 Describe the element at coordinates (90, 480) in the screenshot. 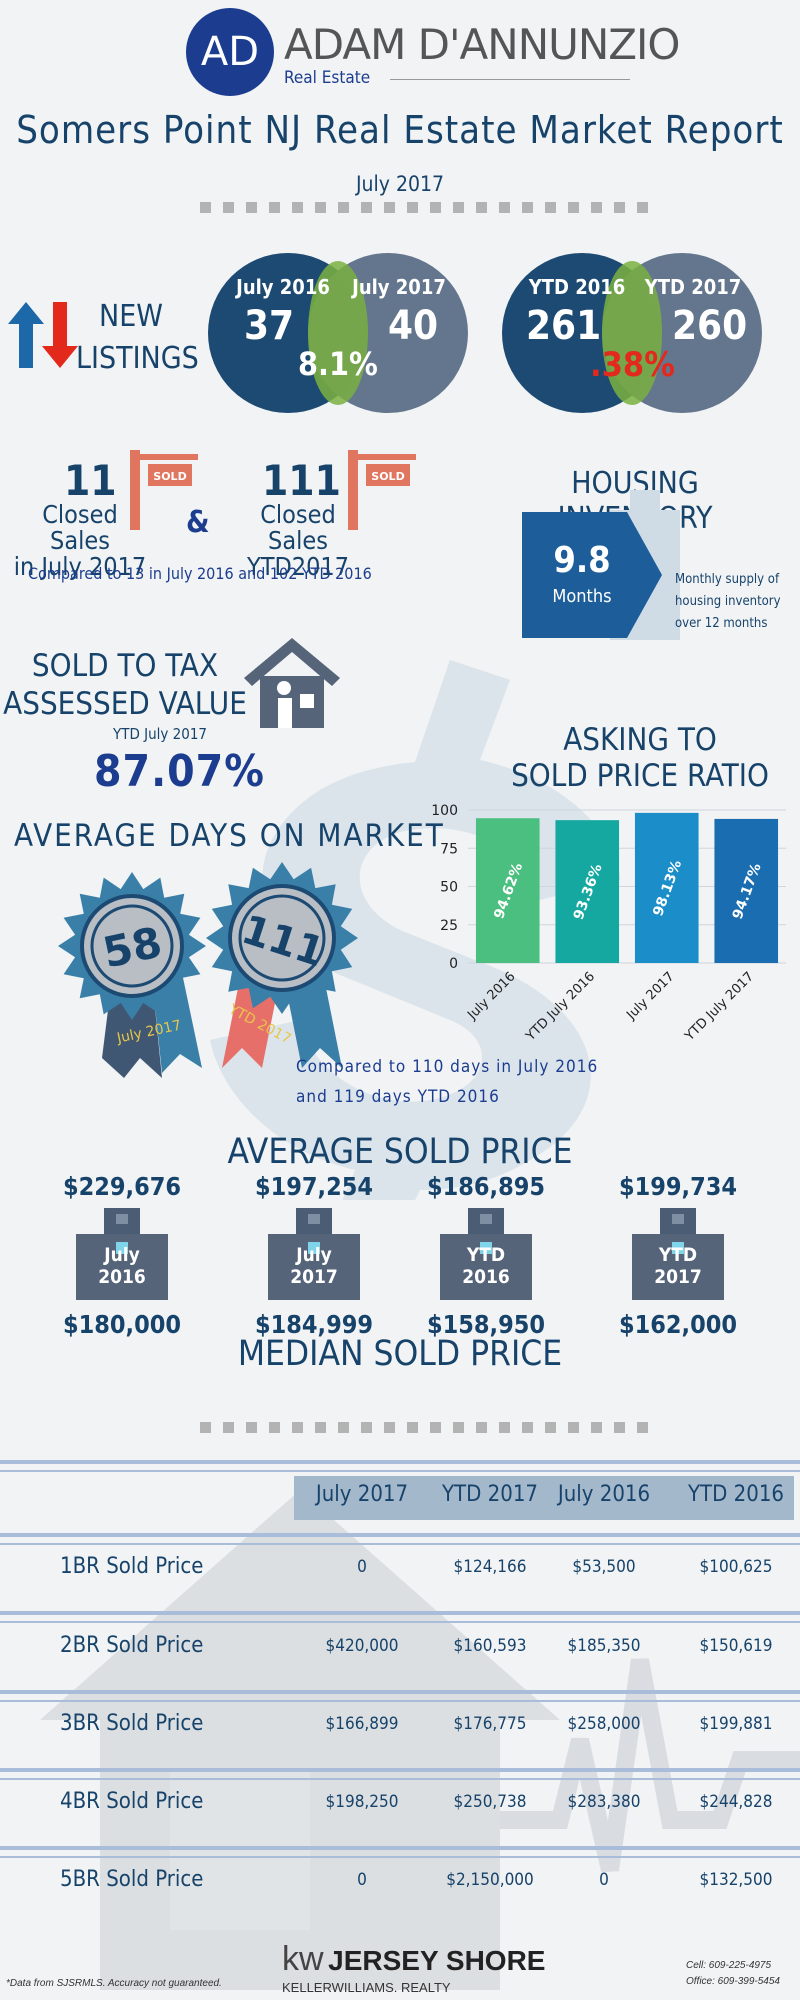

I see `closed-sales-month-value: 11` at that location.